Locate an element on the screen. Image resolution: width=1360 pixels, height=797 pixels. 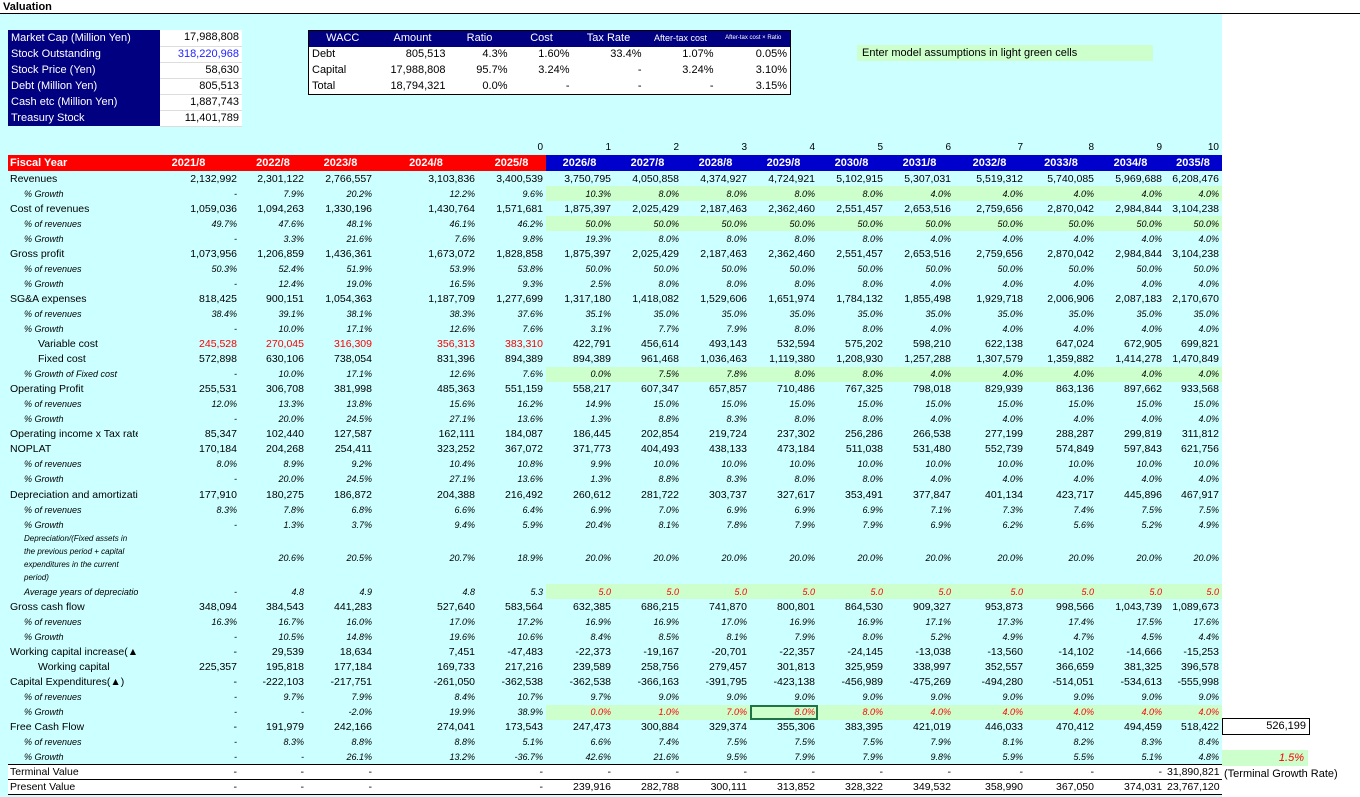
line-item-value: 202,854 is located at coordinates (660, 434).